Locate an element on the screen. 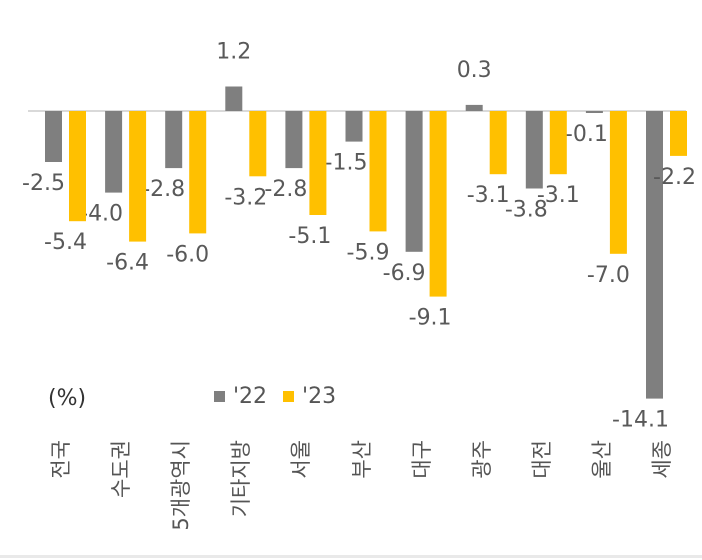  data-label-22-3: 1.2 is located at coordinates (233, 52).